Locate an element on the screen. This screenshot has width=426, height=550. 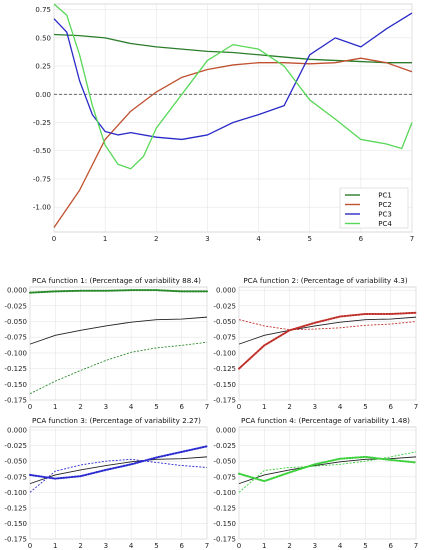
legend-label: PC1 is located at coordinates (385, 196).